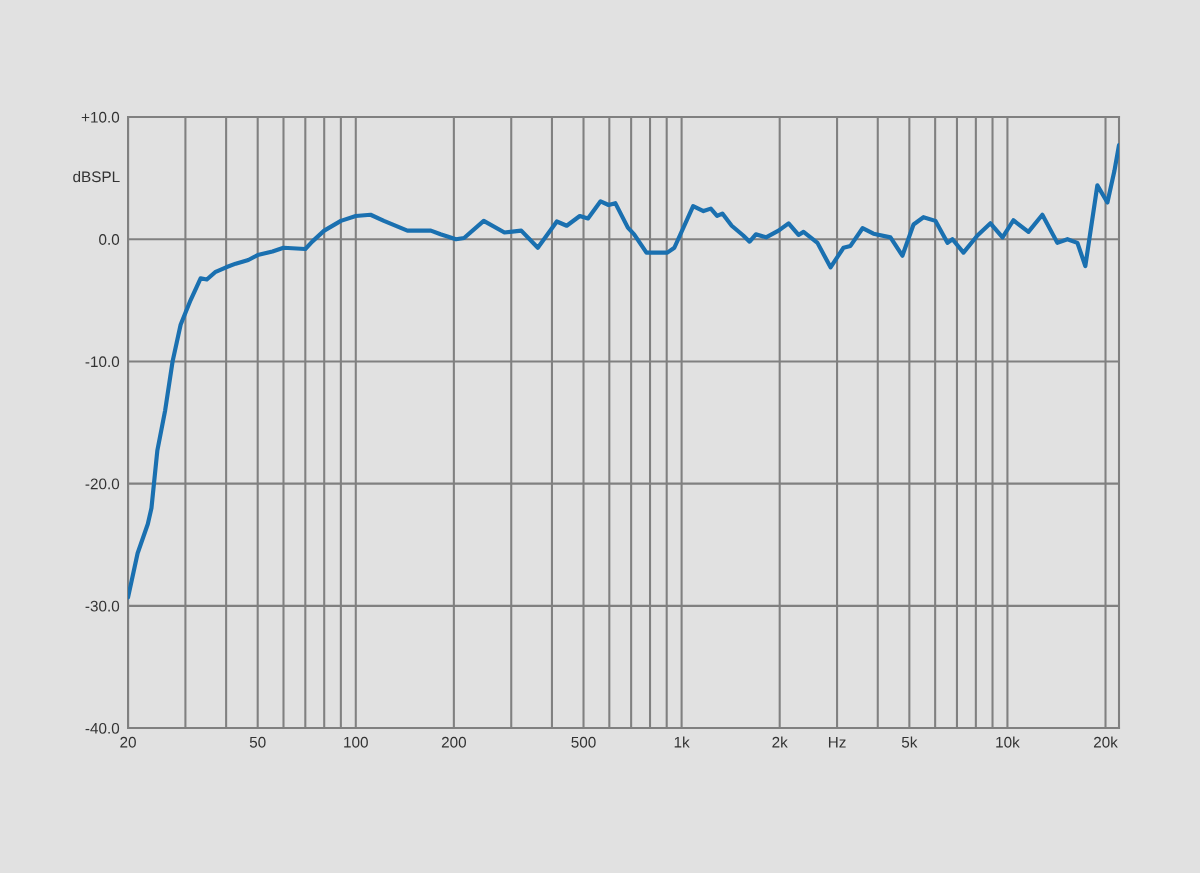  I want to click on x-tick-label: 500, so click(583, 742).